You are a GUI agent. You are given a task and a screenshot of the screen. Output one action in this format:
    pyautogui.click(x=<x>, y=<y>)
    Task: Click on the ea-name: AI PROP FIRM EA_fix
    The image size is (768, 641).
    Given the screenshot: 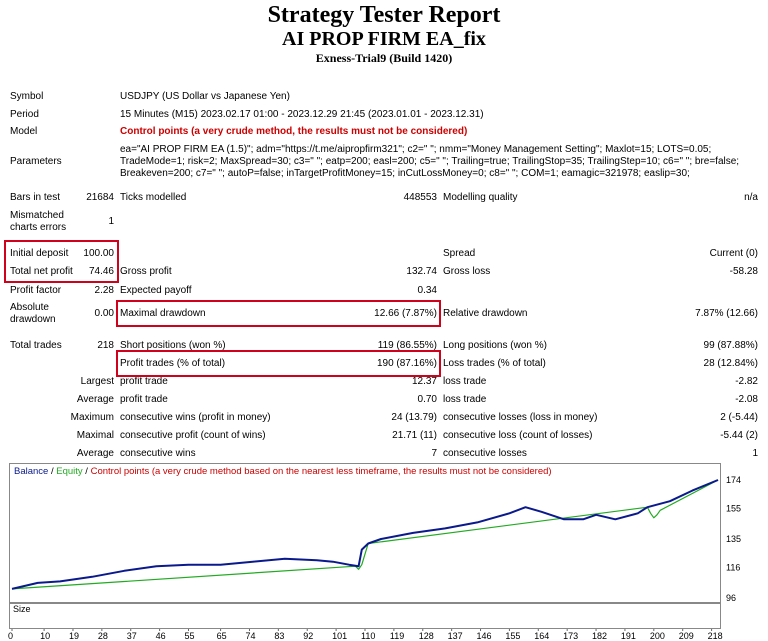 What is the action you would take?
    pyautogui.click(x=384, y=39)
    